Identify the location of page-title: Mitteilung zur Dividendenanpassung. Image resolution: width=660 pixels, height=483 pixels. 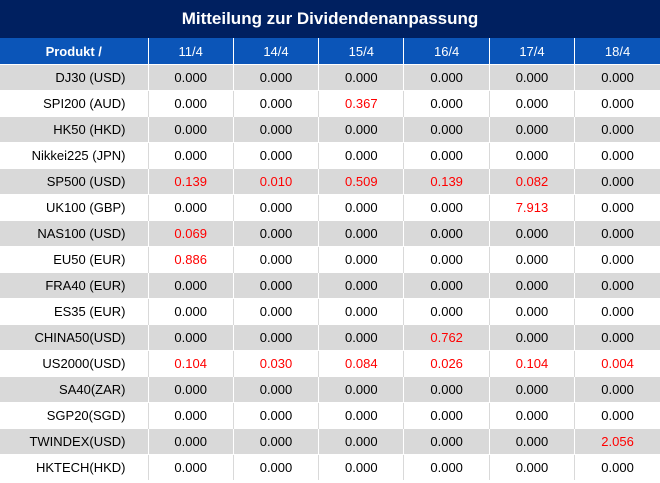
(330, 19).